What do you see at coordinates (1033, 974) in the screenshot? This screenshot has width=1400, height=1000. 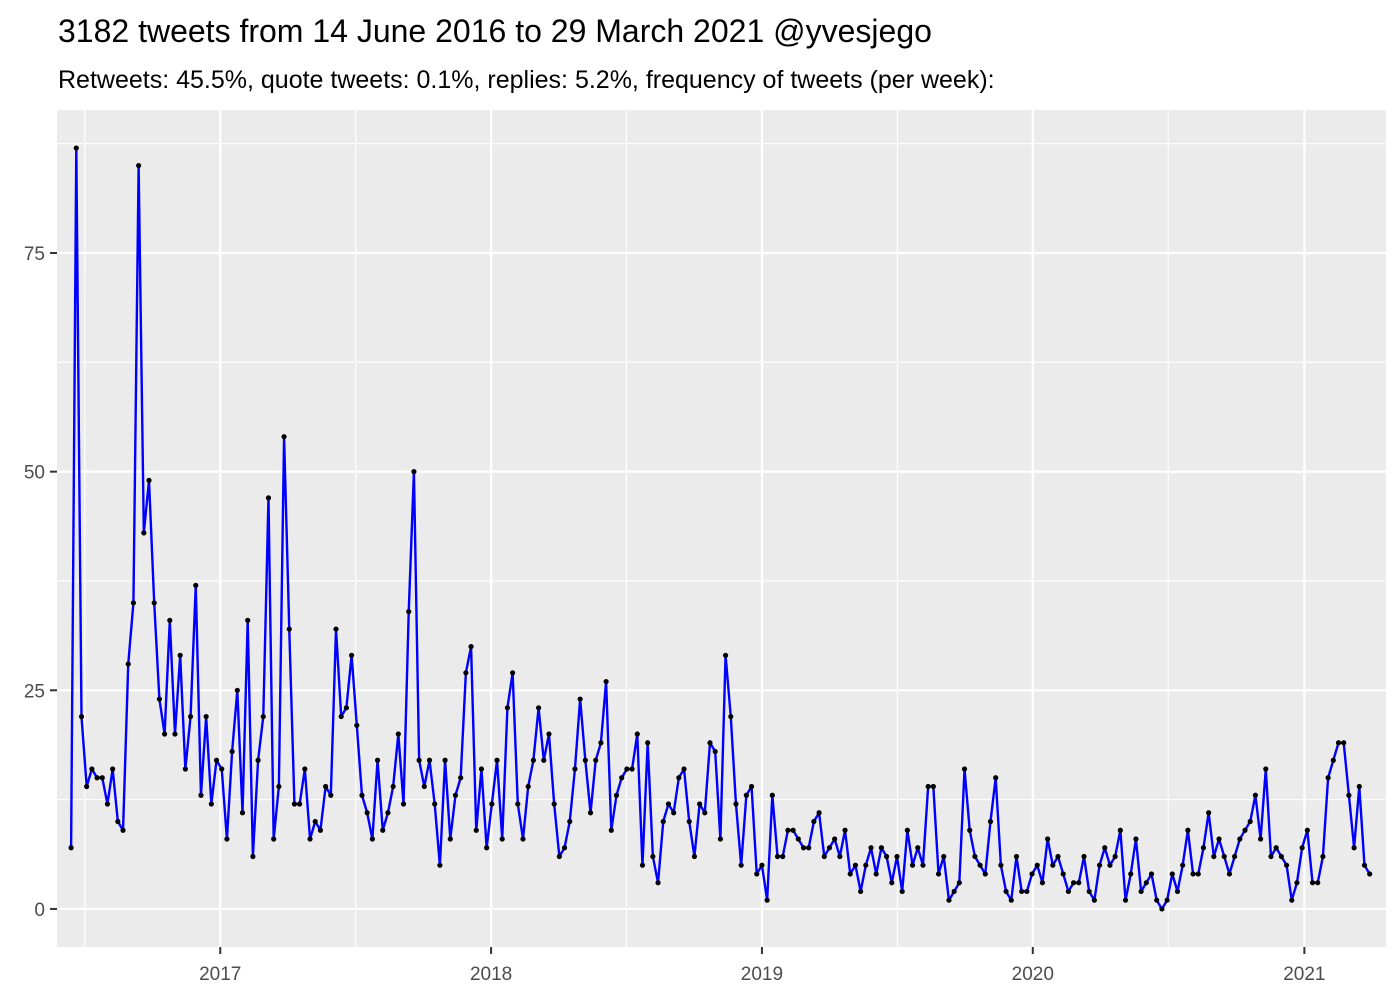 I see `x-tick-label: 2020` at bounding box center [1033, 974].